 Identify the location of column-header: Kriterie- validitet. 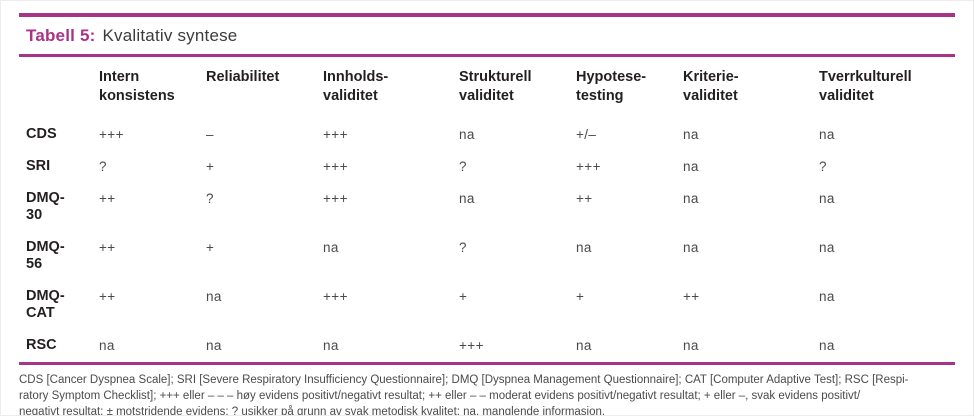
(711, 86).